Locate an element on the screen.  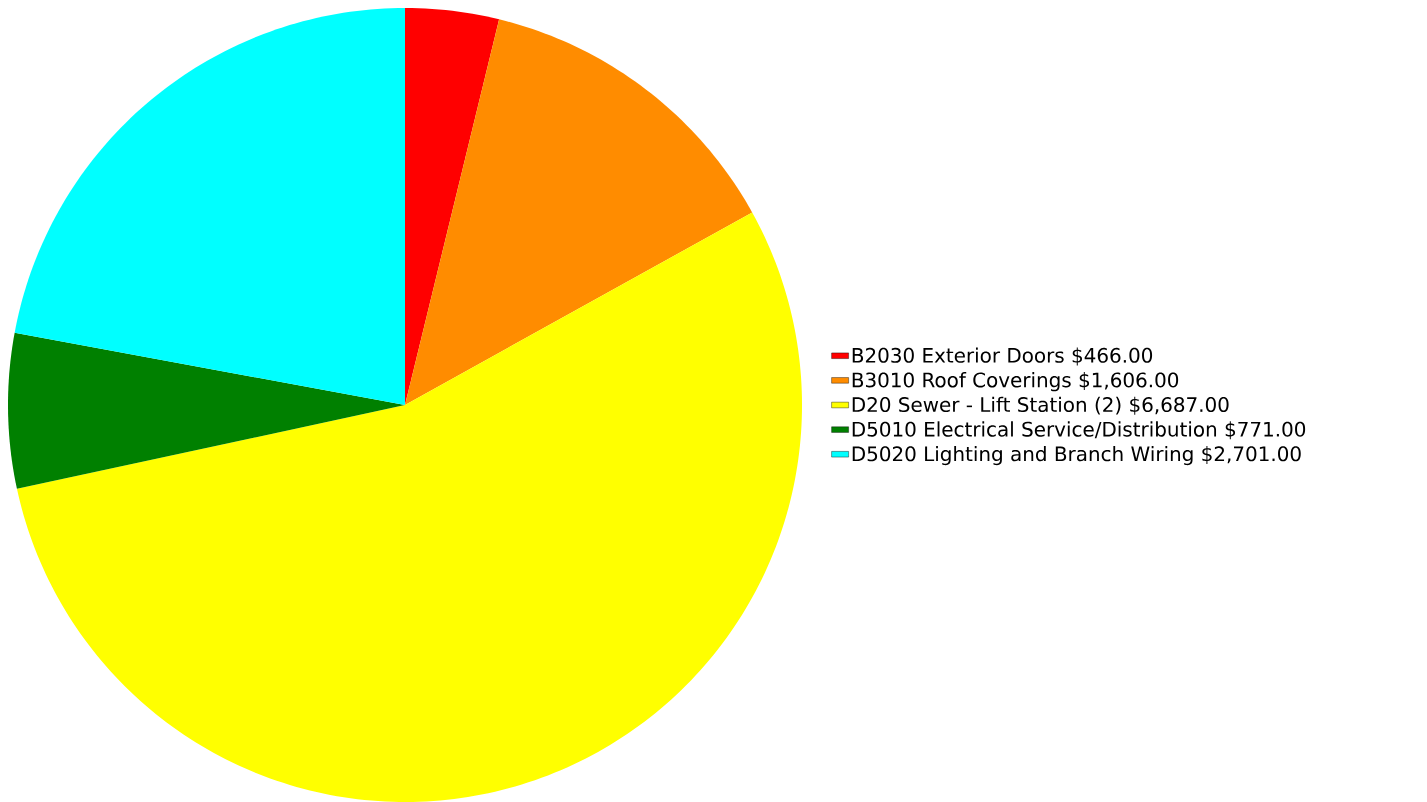
legend-label: D20 Sewer - Lift Station (2) $6,687.00 is located at coordinates (1040, 405).